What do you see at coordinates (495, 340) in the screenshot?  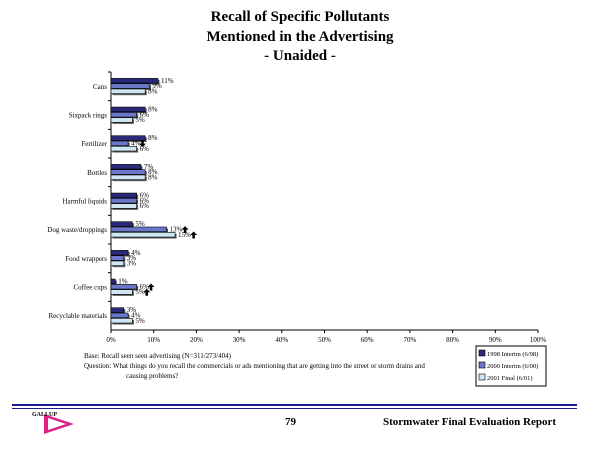 I see `x-tick-label: 90%` at bounding box center [495, 340].